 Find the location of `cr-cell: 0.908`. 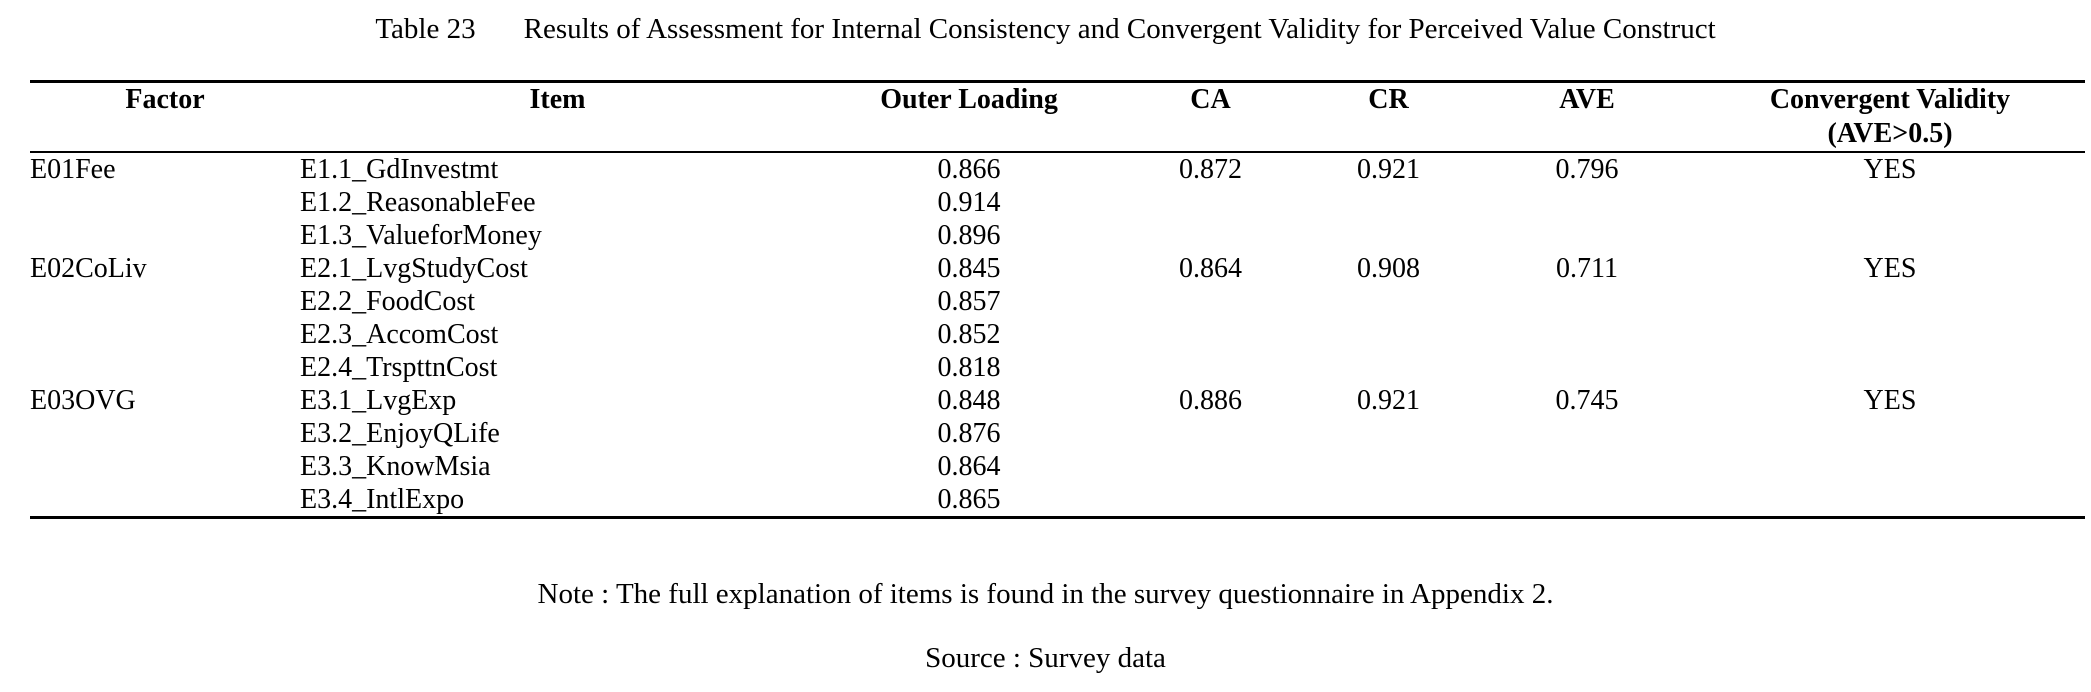

cr-cell: 0.908 is located at coordinates (1388, 268).